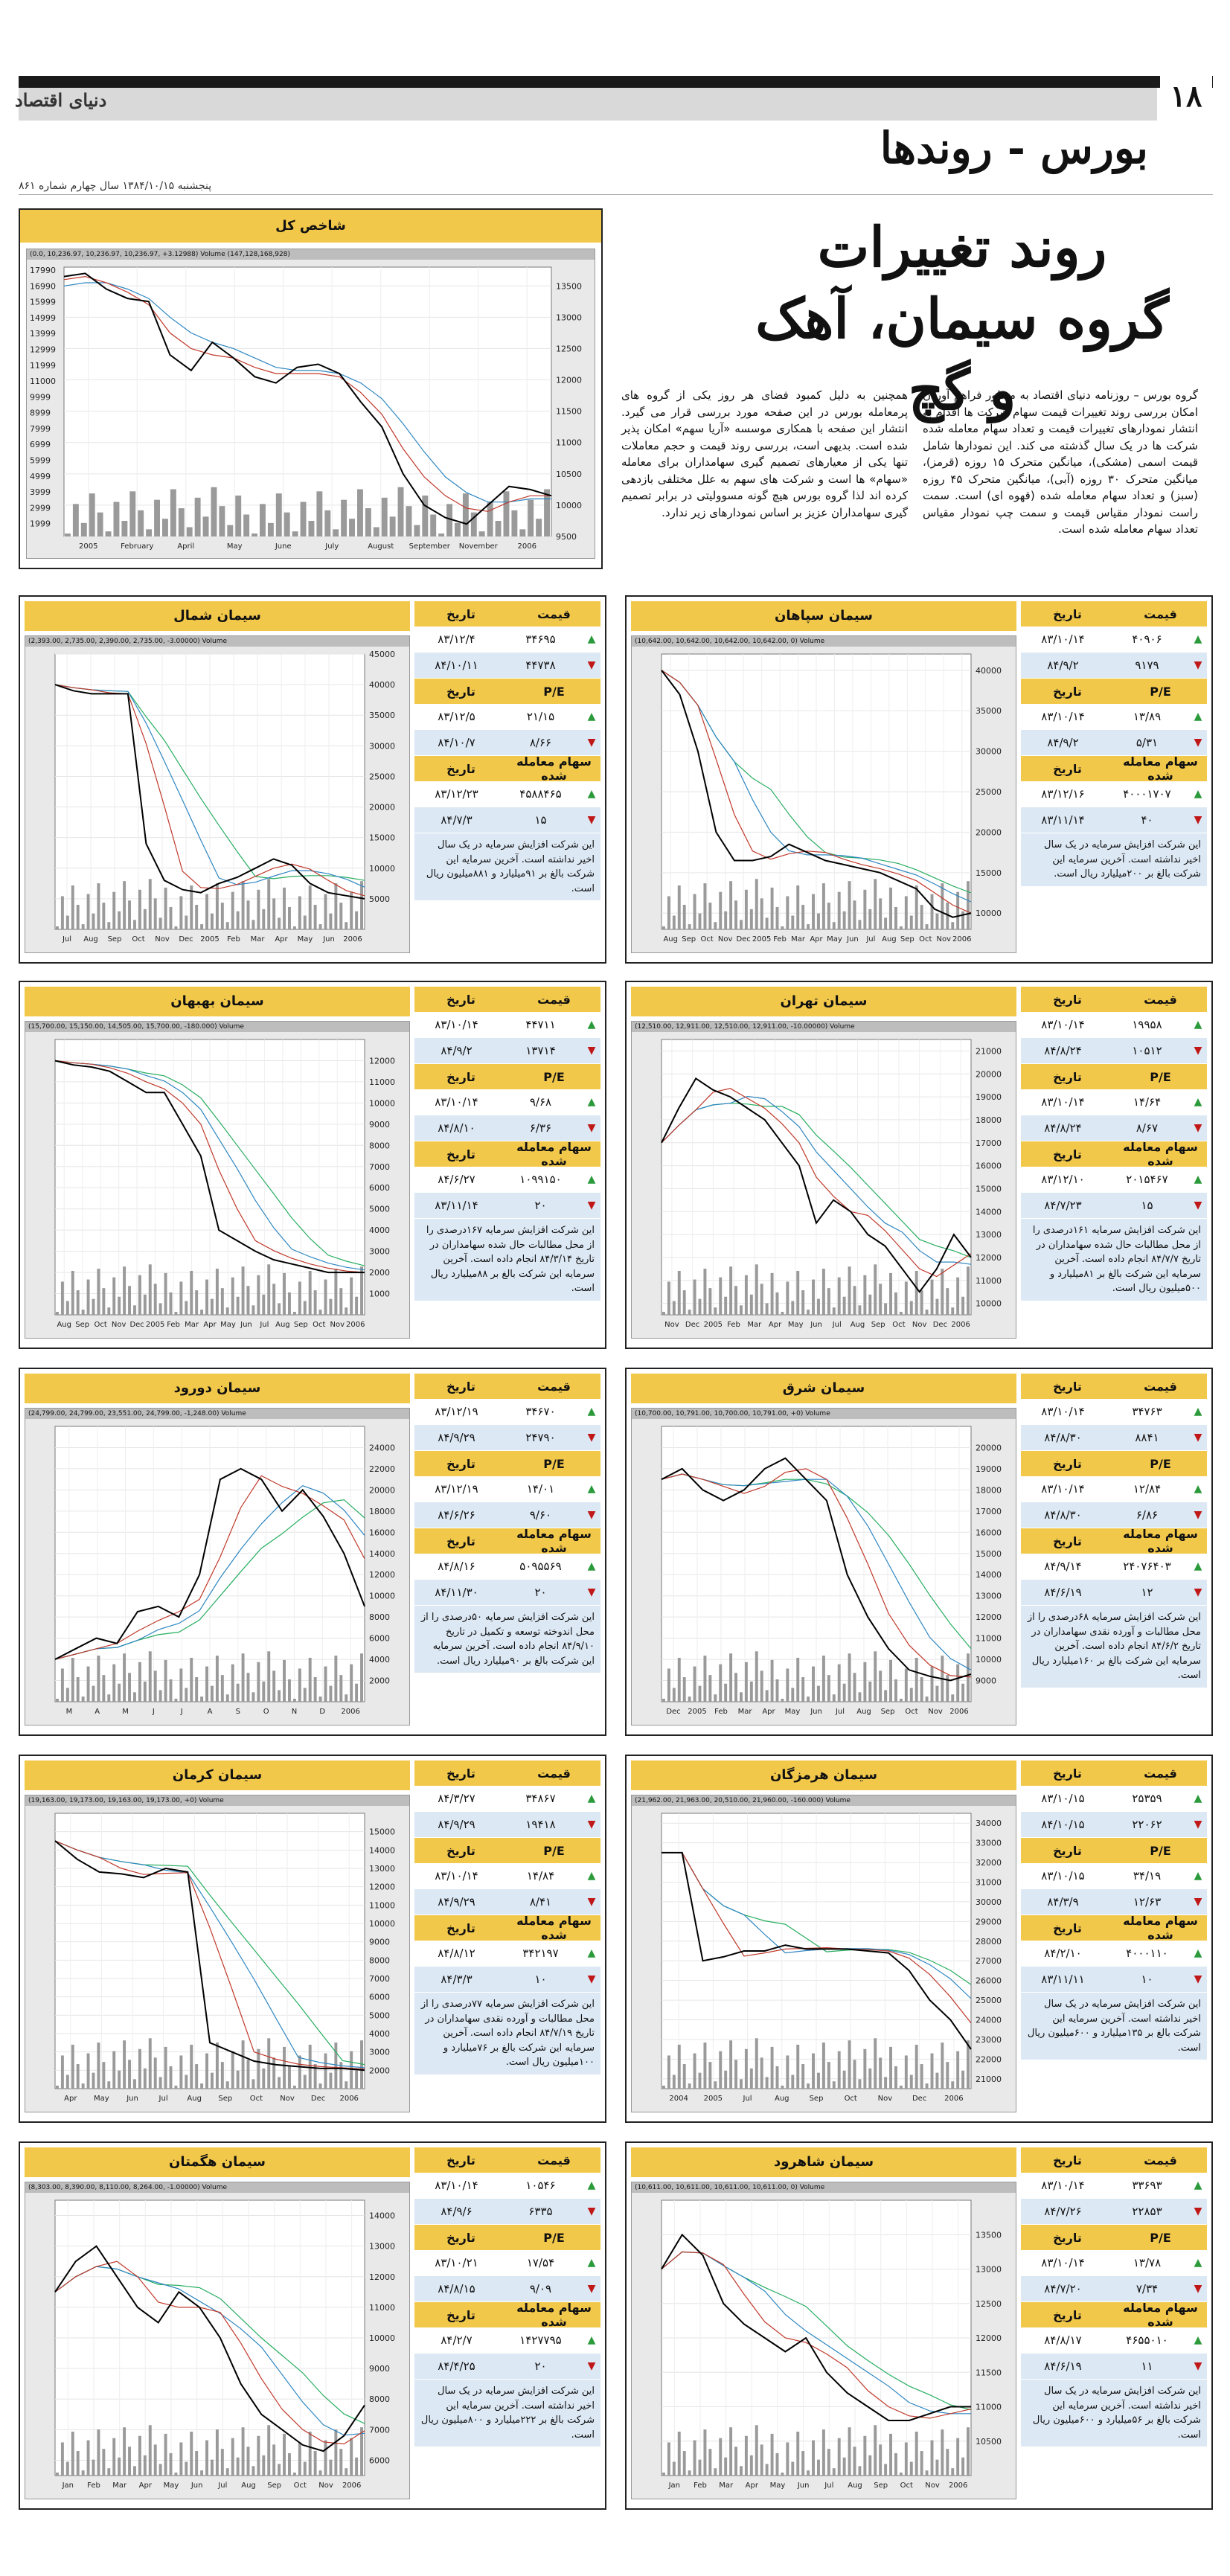 The image size is (1230, 2576). Describe the element at coordinates (460, 2161) in the screenshot. I see `stats-header-date: تاریخ` at that location.